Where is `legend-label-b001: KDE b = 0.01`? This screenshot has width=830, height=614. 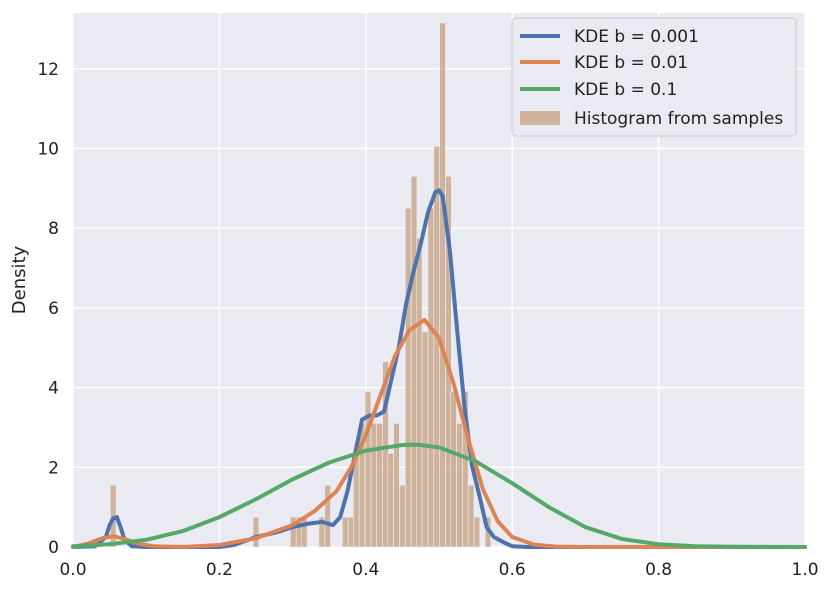 legend-label-b001: KDE b = 0.01 is located at coordinates (631, 63).